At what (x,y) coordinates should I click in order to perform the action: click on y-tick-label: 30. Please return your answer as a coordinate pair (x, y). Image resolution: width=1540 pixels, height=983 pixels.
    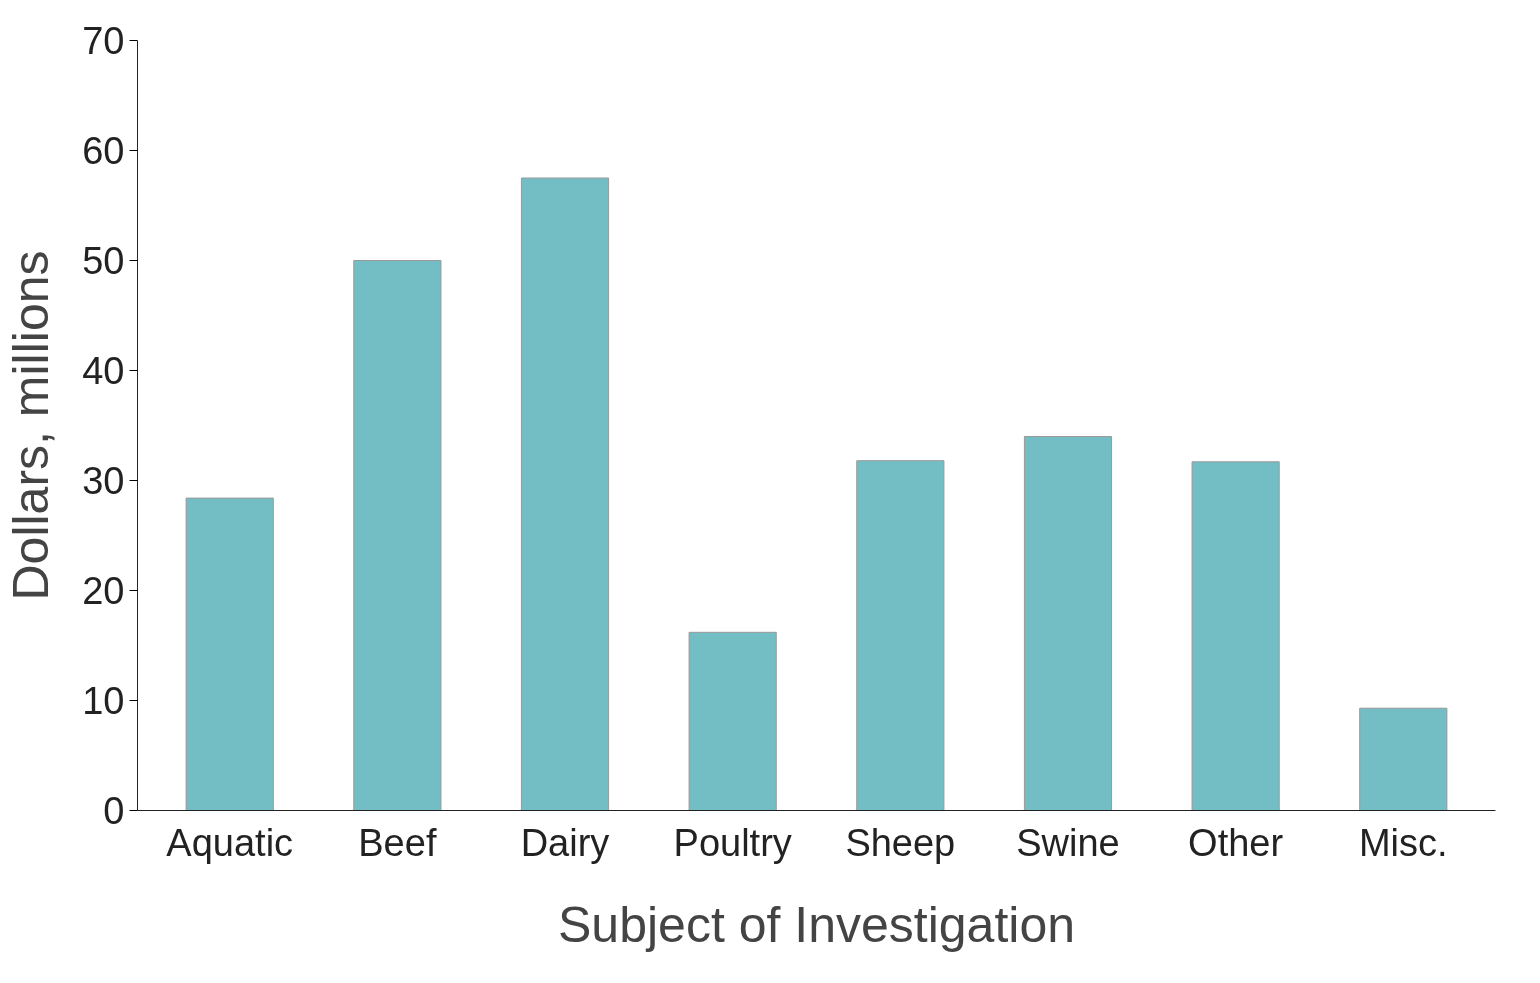
    Looking at the image, I should click on (103, 481).